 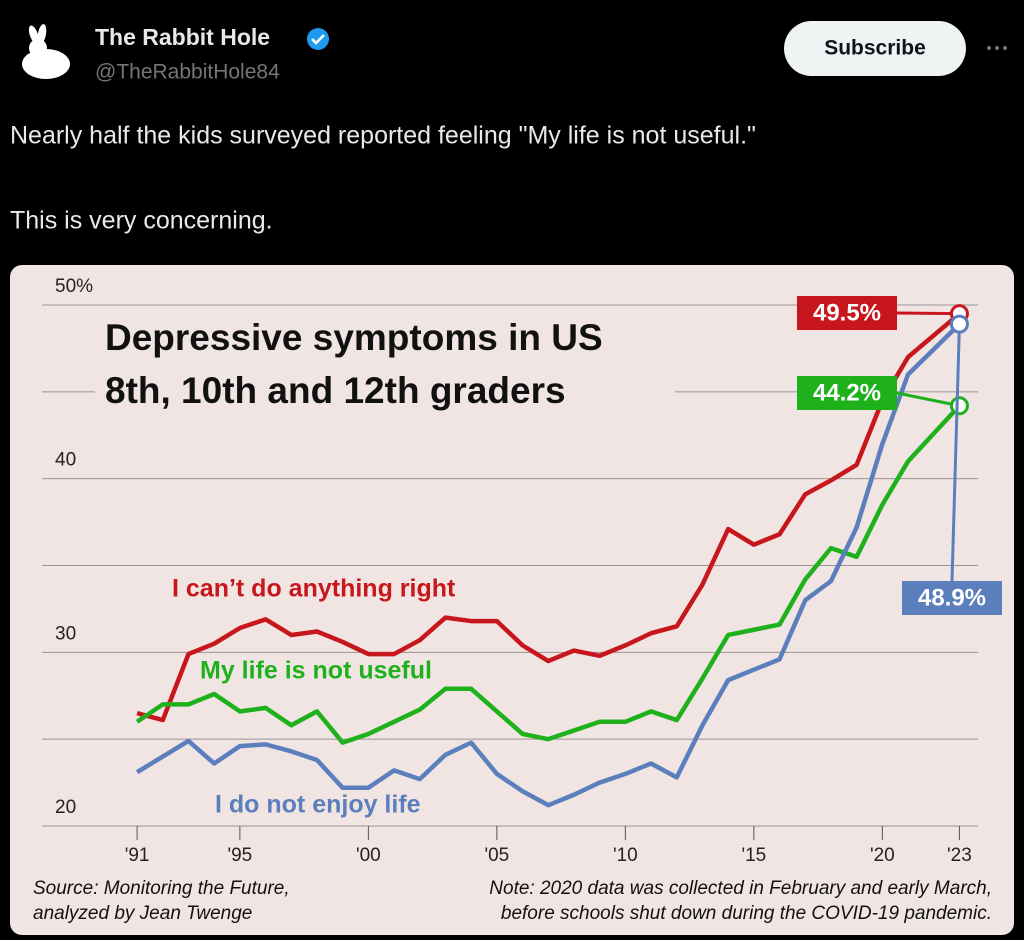 What do you see at coordinates (314, 589) in the screenshot?
I see `series-label: I can’t do anything right` at bounding box center [314, 589].